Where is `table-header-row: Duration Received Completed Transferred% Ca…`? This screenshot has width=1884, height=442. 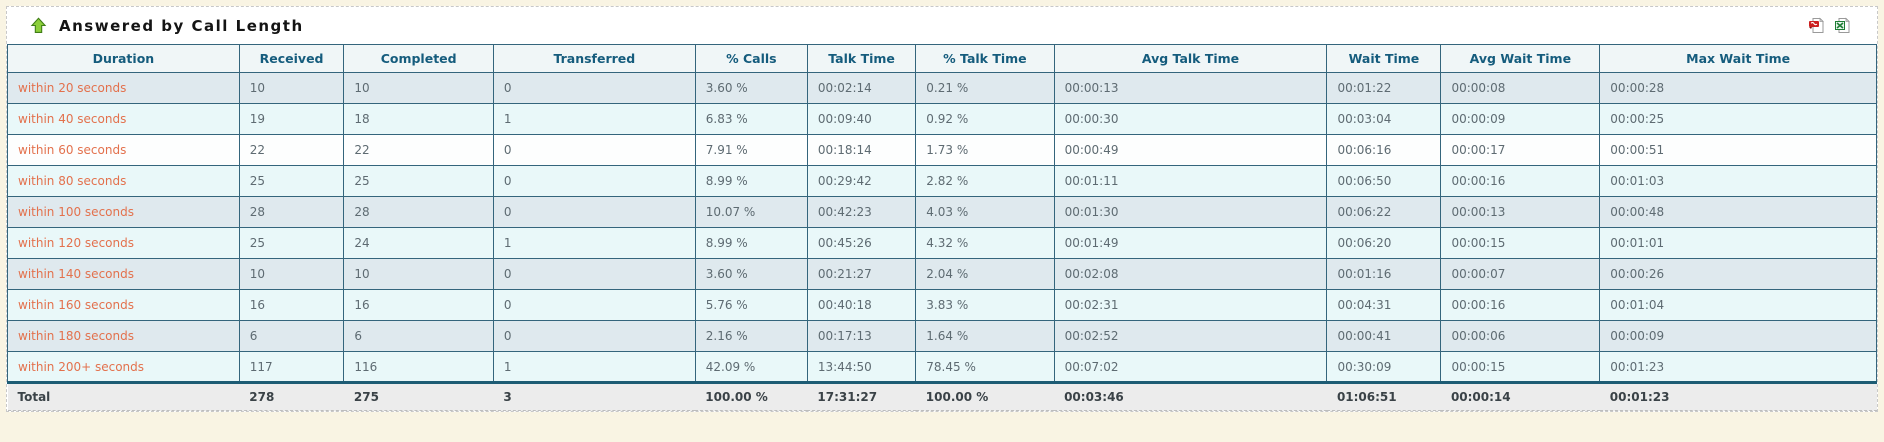
table-header-row: Duration Received Completed Transferred% Ca… is located at coordinates (942, 58).